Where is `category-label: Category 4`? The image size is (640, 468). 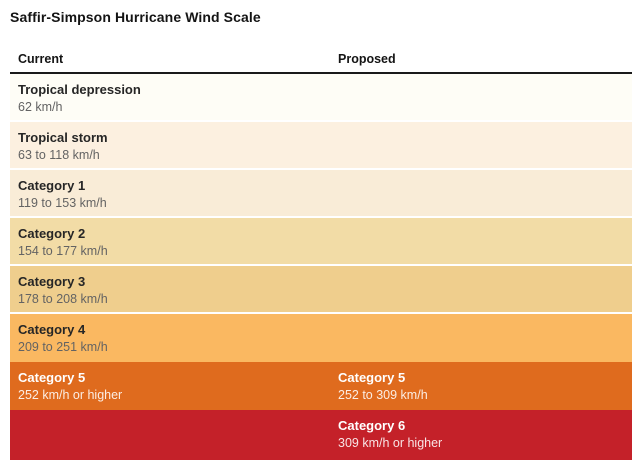
category-label: Category 4 is located at coordinates (52, 329).